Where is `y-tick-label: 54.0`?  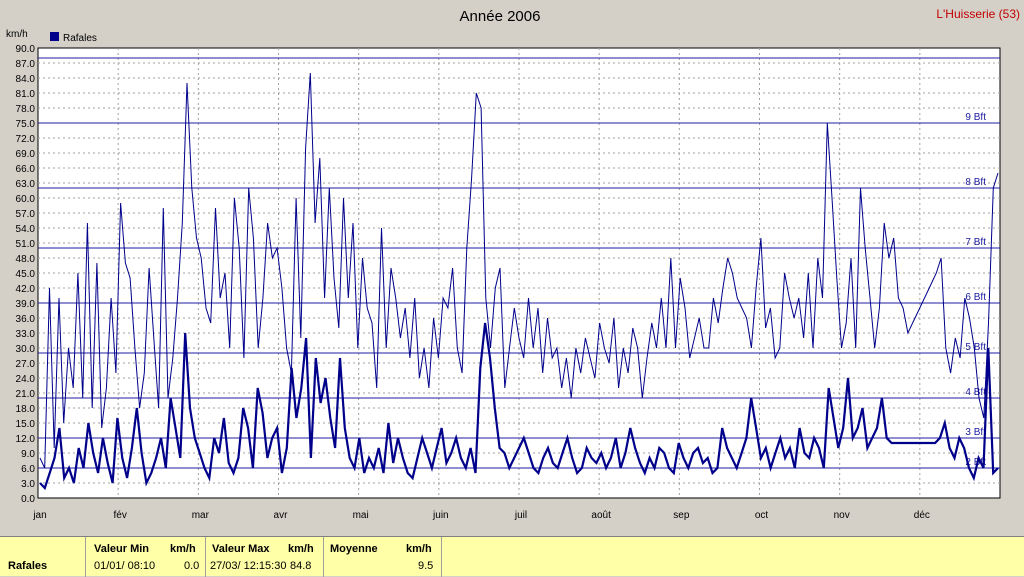 y-tick-label: 54.0 is located at coordinates (26, 229).